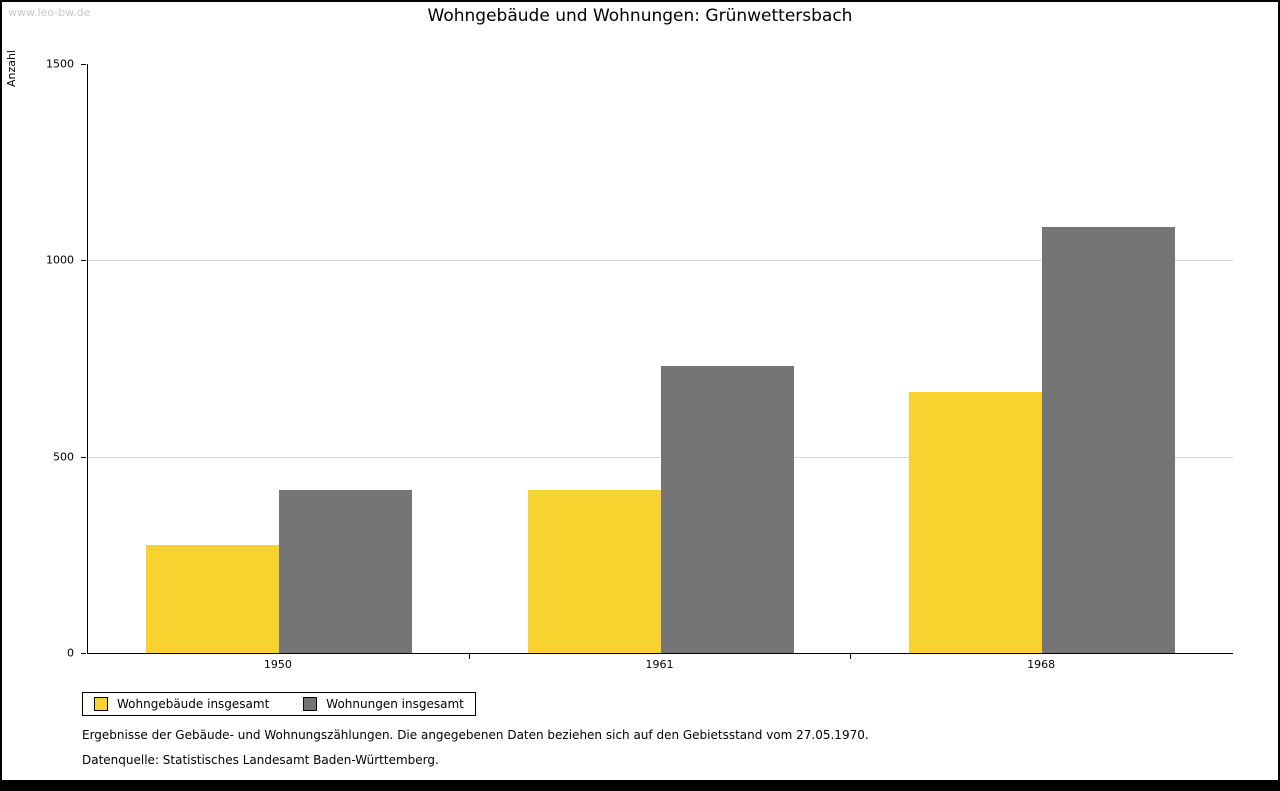 The image size is (1280, 791). Describe the element at coordinates (60, 64) in the screenshot. I see `y-tick-label-1500: 1500` at that location.